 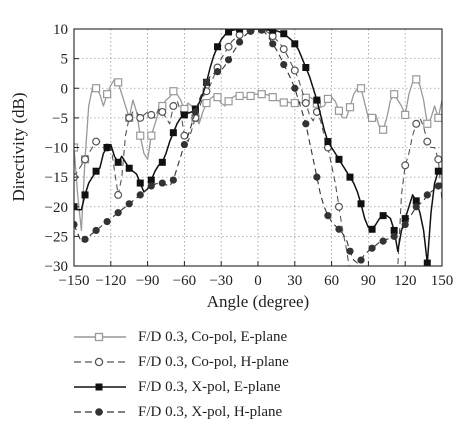 I want to click on legend-label: F/D 0.3, X-pol, E-plane, so click(x=209, y=386).